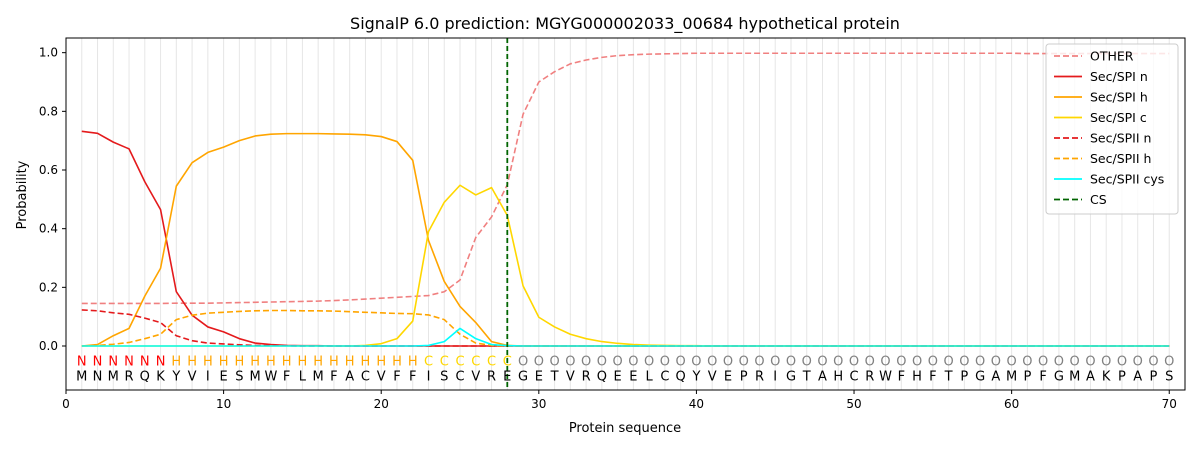  I want to click on legend-label: Sec/SPI h, so click(1119, 97).